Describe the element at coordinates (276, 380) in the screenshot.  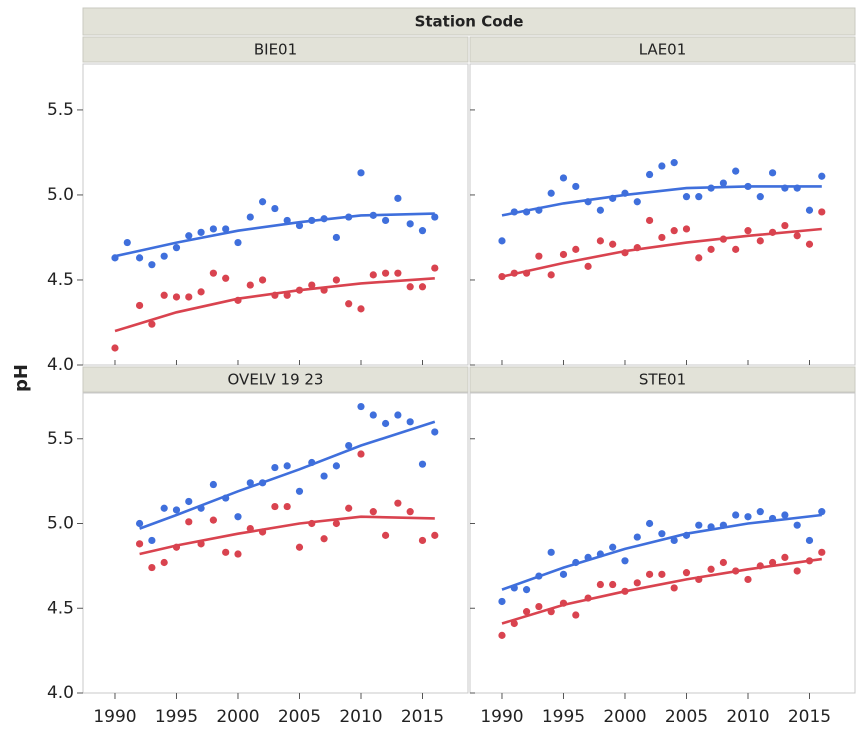
I see `facet-title: OVELV 19 23` at that location.